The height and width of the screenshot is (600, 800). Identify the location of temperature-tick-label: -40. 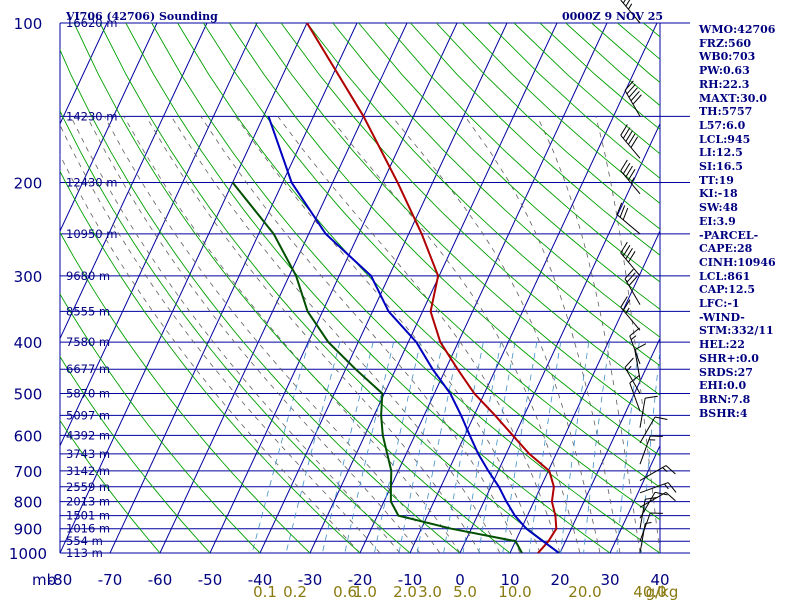
(260, 580).